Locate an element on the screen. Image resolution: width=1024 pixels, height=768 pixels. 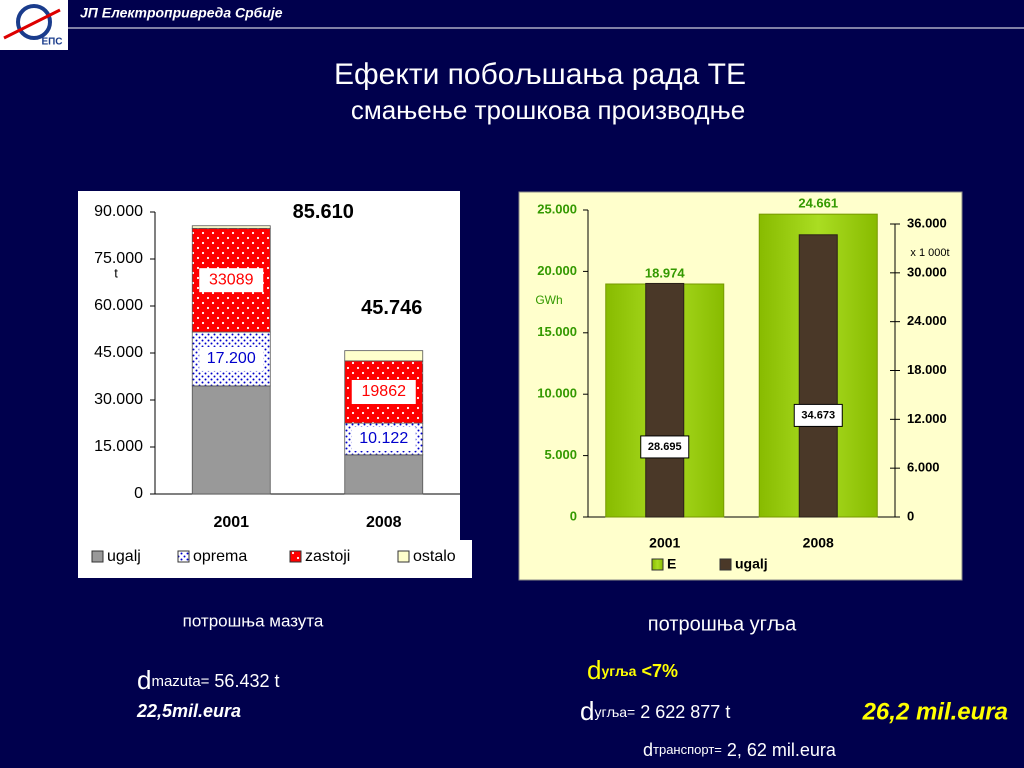
y2-tick-label: 12.000 is located at coordinates (927, 418).